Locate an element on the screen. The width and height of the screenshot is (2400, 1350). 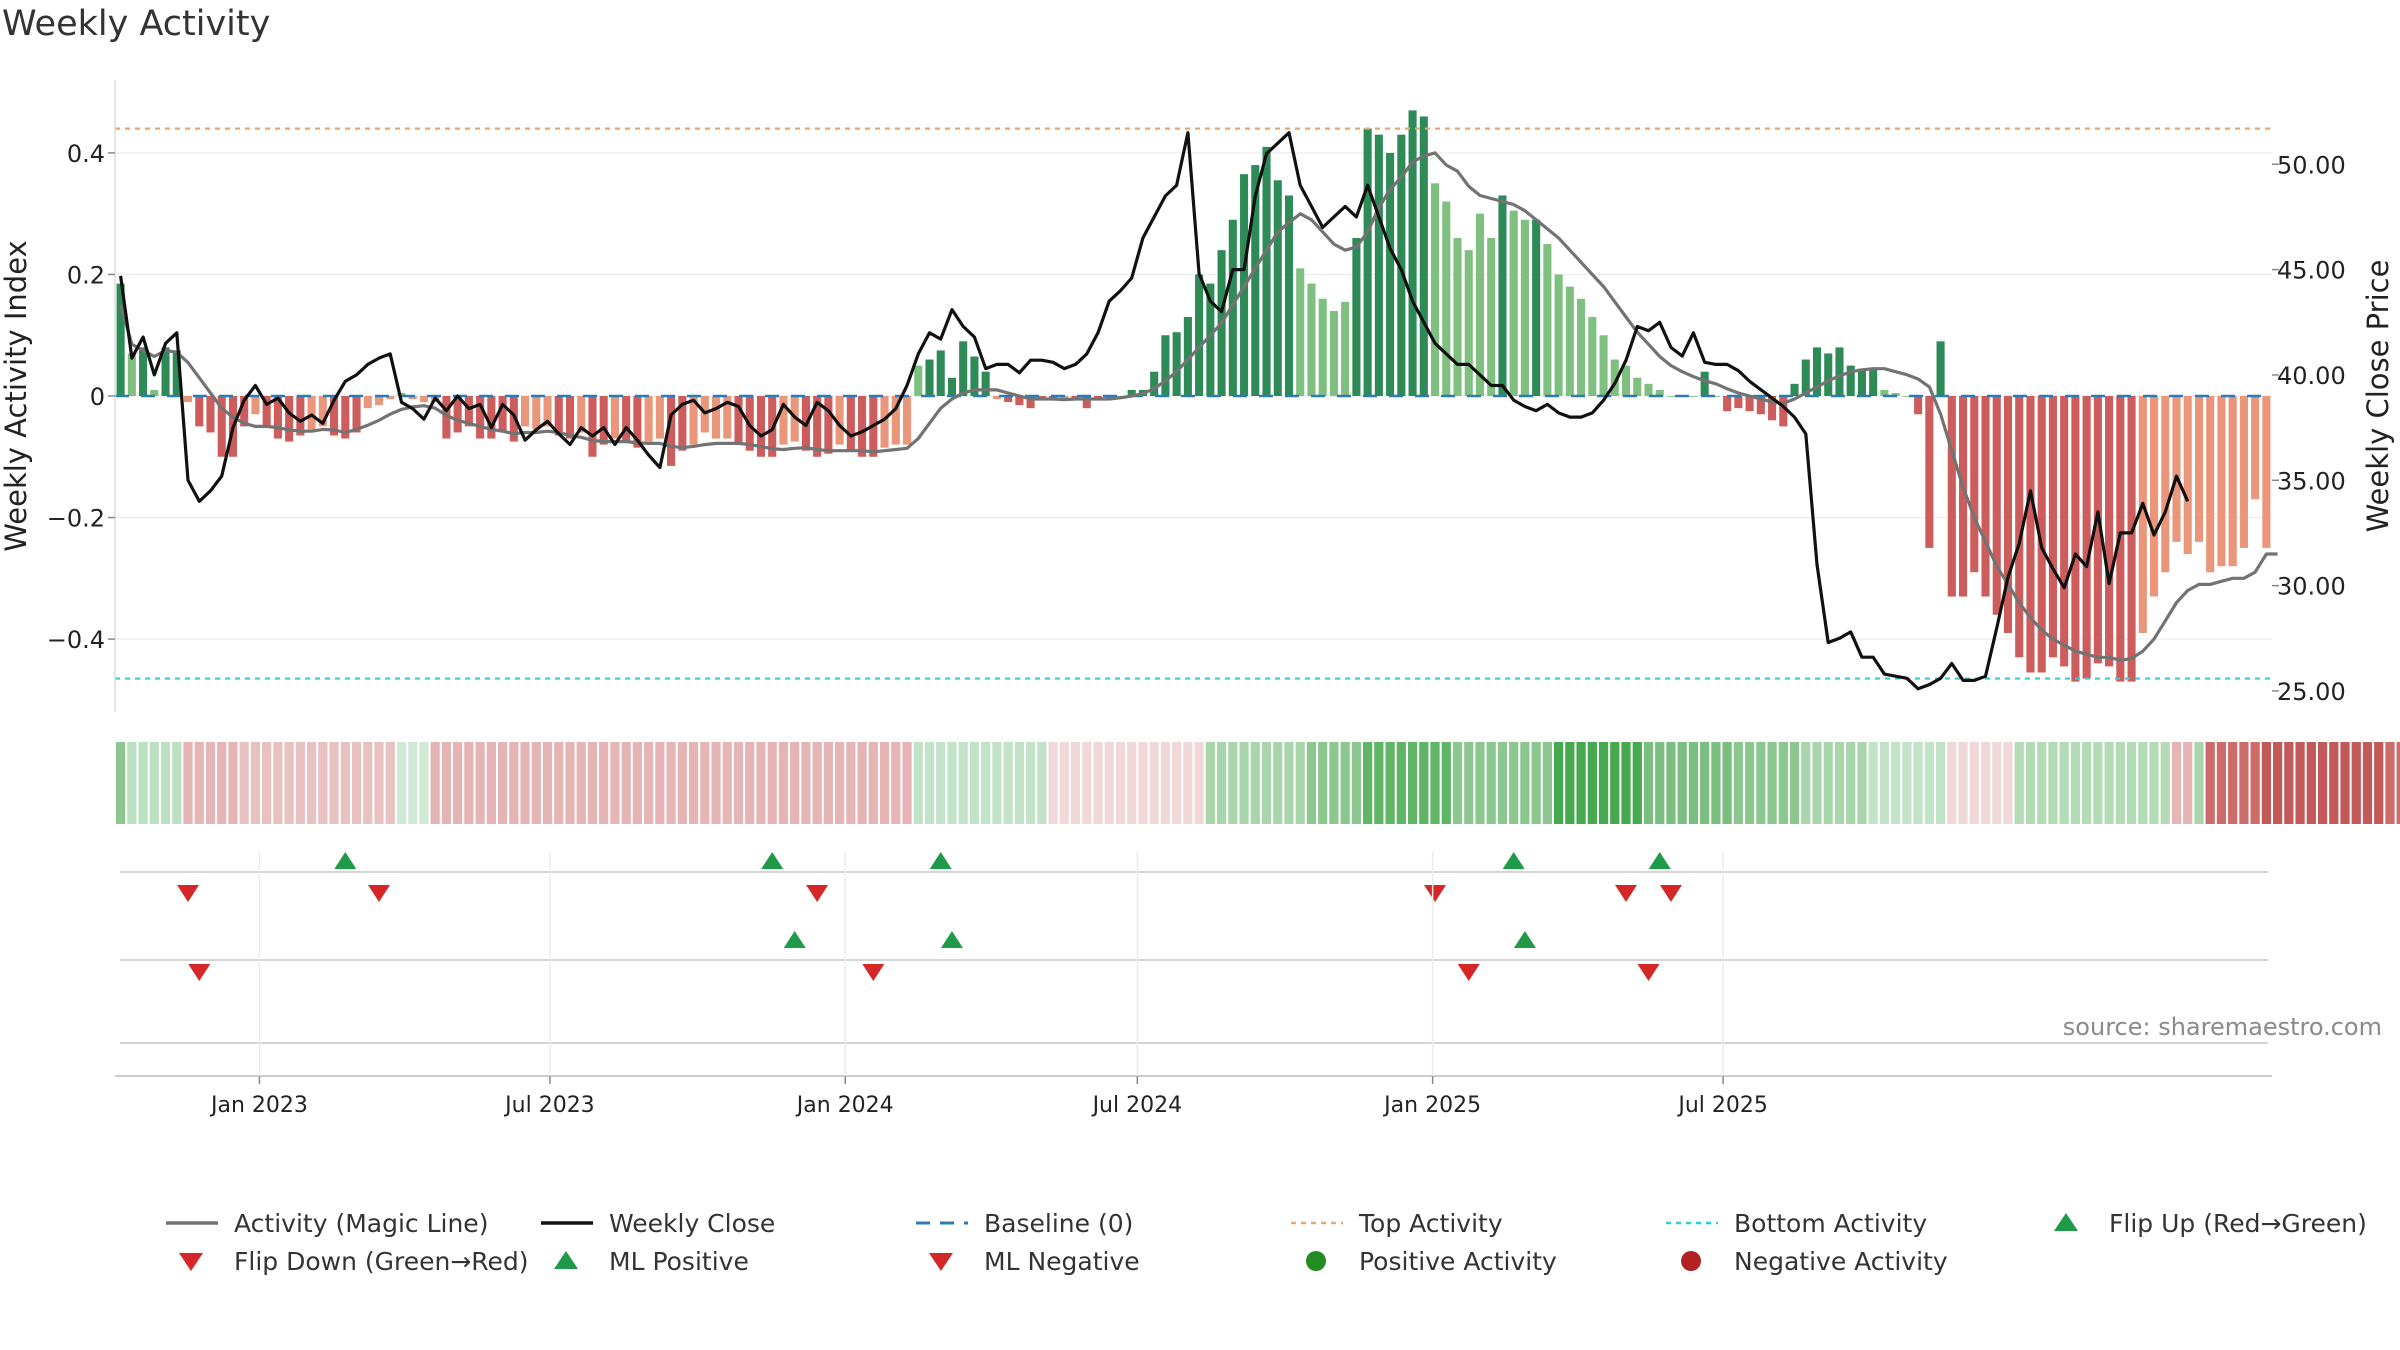
x-tick-label: Jan 2025 is located at coordinates (1431, 1105).